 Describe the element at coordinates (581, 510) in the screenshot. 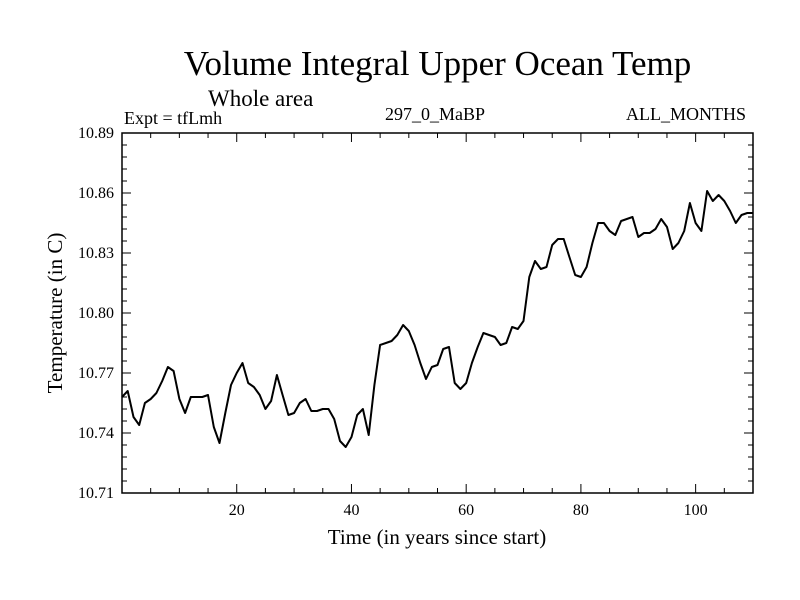

I see `x-tick-label: 80` at that location.